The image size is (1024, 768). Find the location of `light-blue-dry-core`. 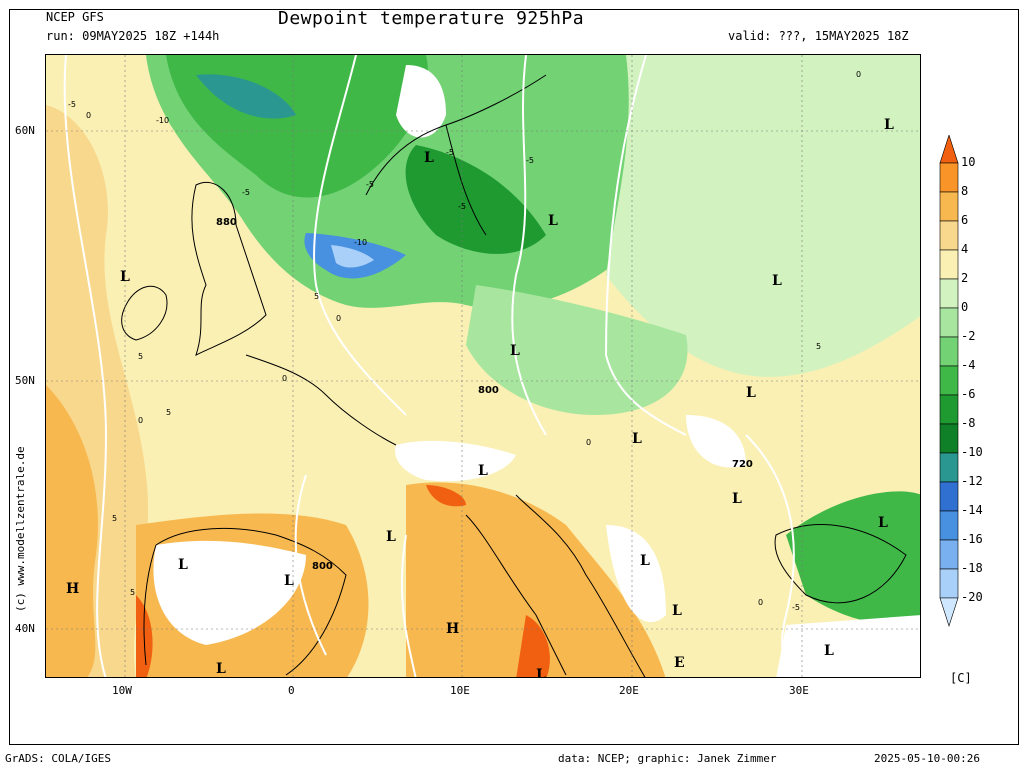

light-blue-dry-core is located at coordinates (352, 256).